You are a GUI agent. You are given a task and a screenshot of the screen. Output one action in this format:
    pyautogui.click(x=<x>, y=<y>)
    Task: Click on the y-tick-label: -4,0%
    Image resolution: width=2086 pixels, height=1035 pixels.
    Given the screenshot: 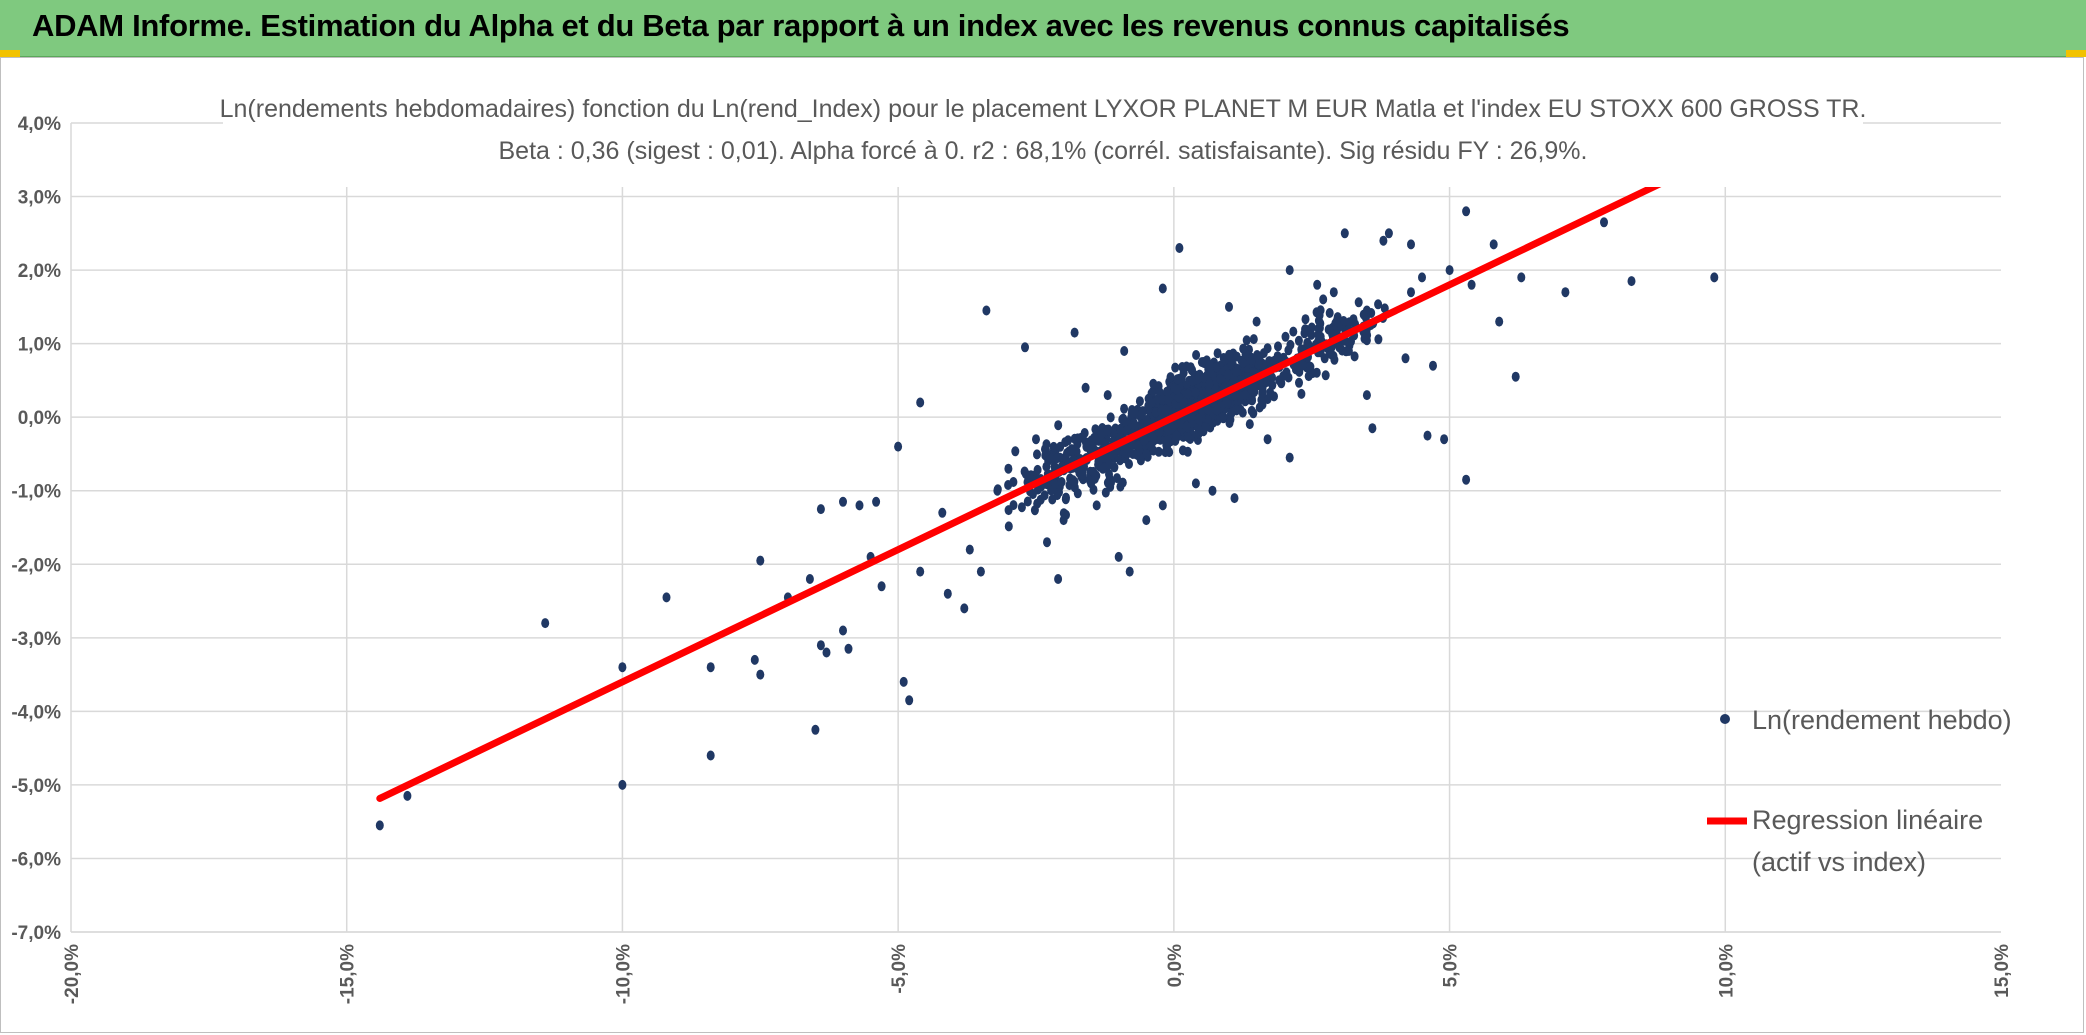 What is the action you would take?
    pyautogui.click(x=36, y=712)
    